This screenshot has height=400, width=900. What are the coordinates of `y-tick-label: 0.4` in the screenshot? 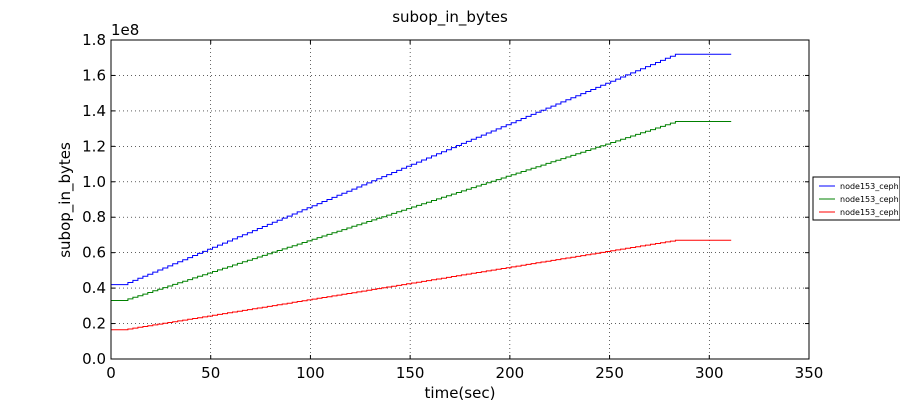 It's located at (94, 288).